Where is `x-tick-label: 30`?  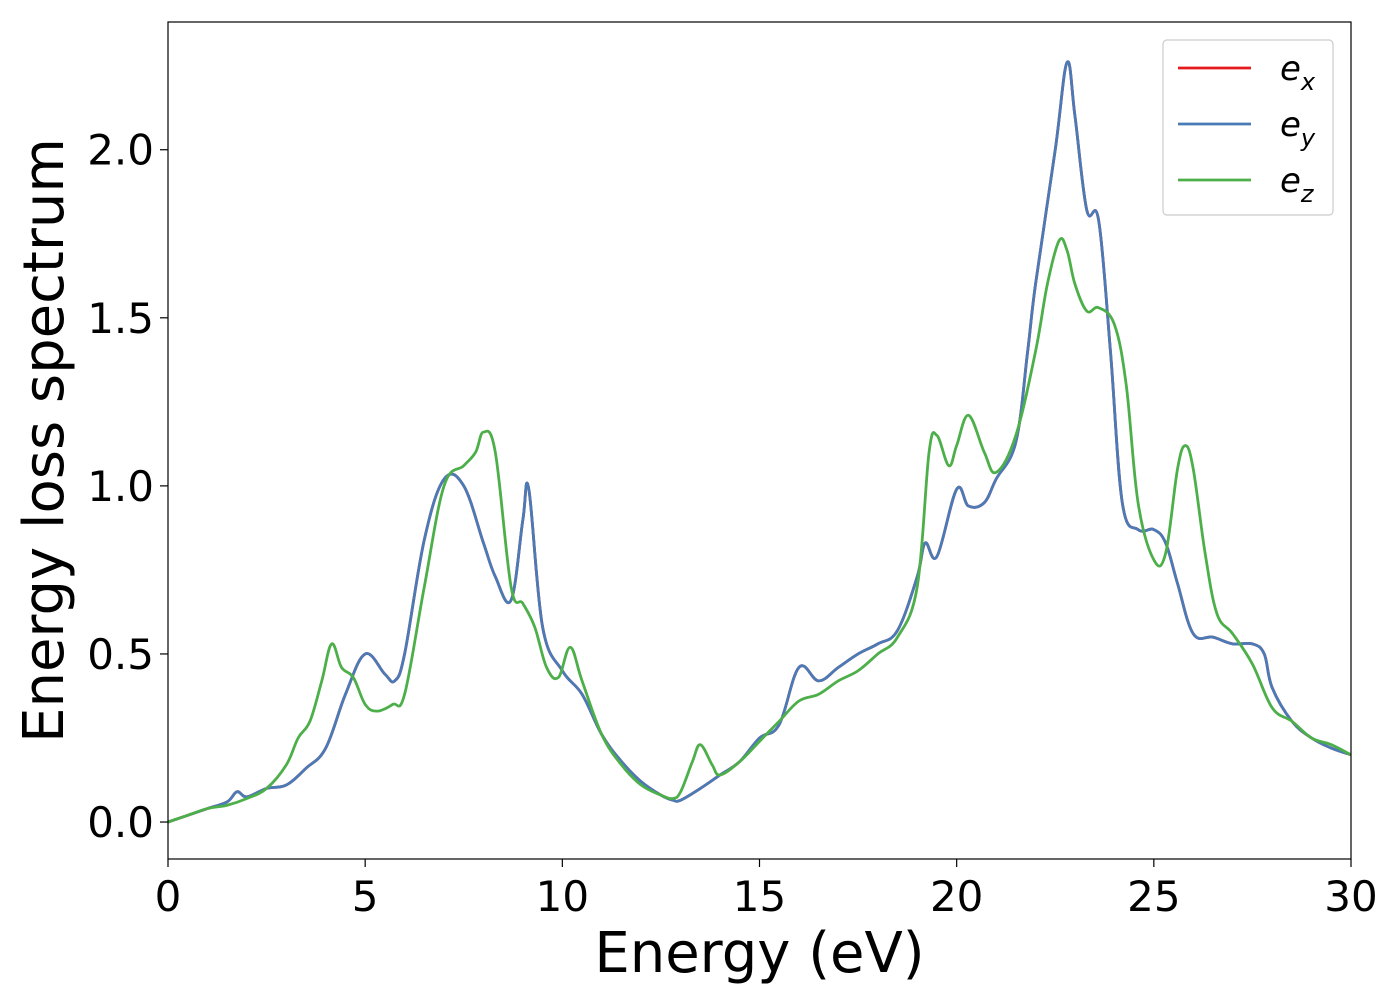
x-tick-label: 30 is located at coordinates (1350, 896).